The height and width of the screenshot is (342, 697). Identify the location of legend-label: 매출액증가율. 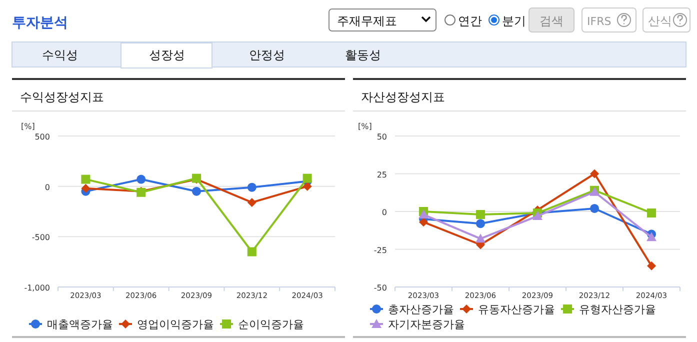
(80, 324).